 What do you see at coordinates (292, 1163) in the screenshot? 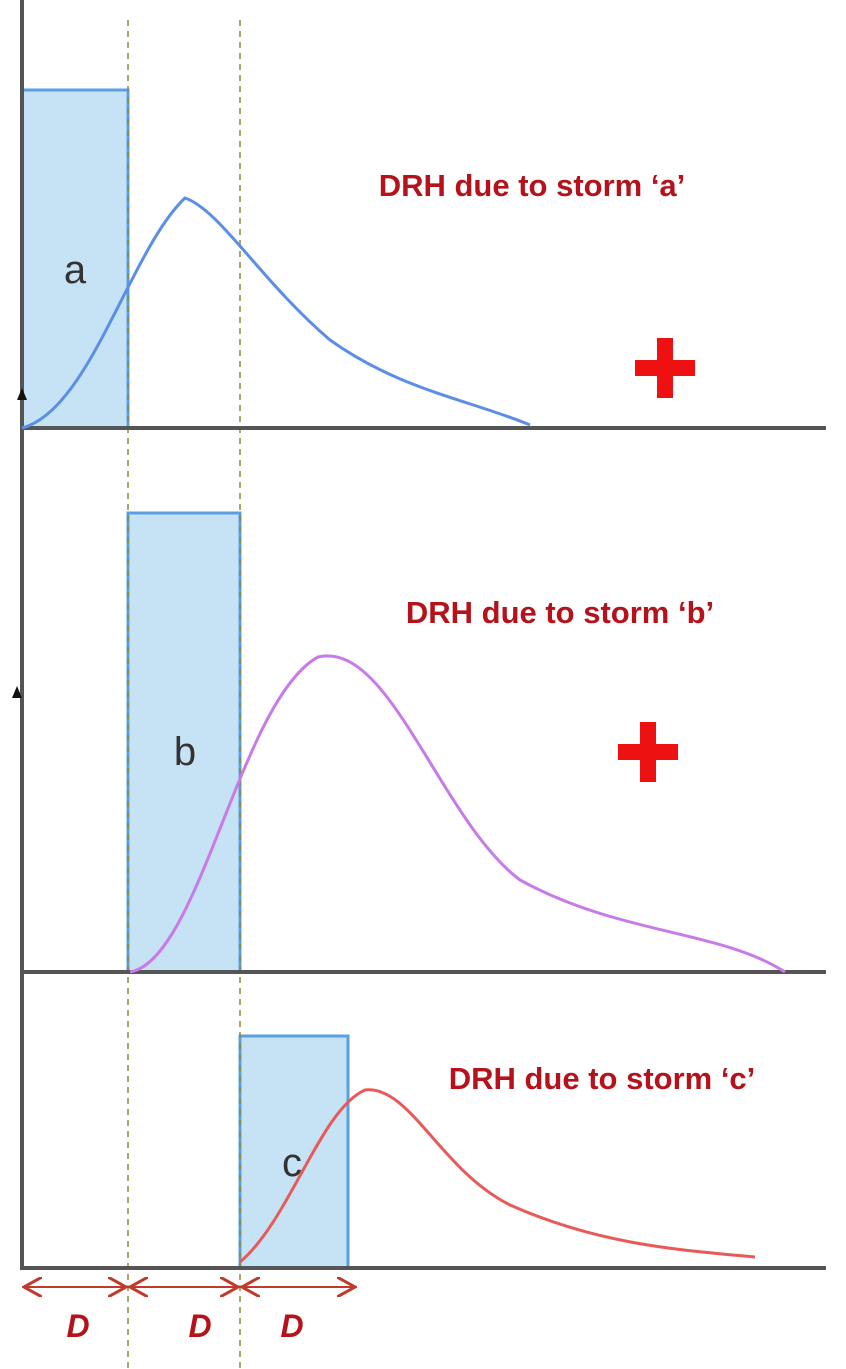
I see `storm-label: c` at bounding box center [292, 1163].